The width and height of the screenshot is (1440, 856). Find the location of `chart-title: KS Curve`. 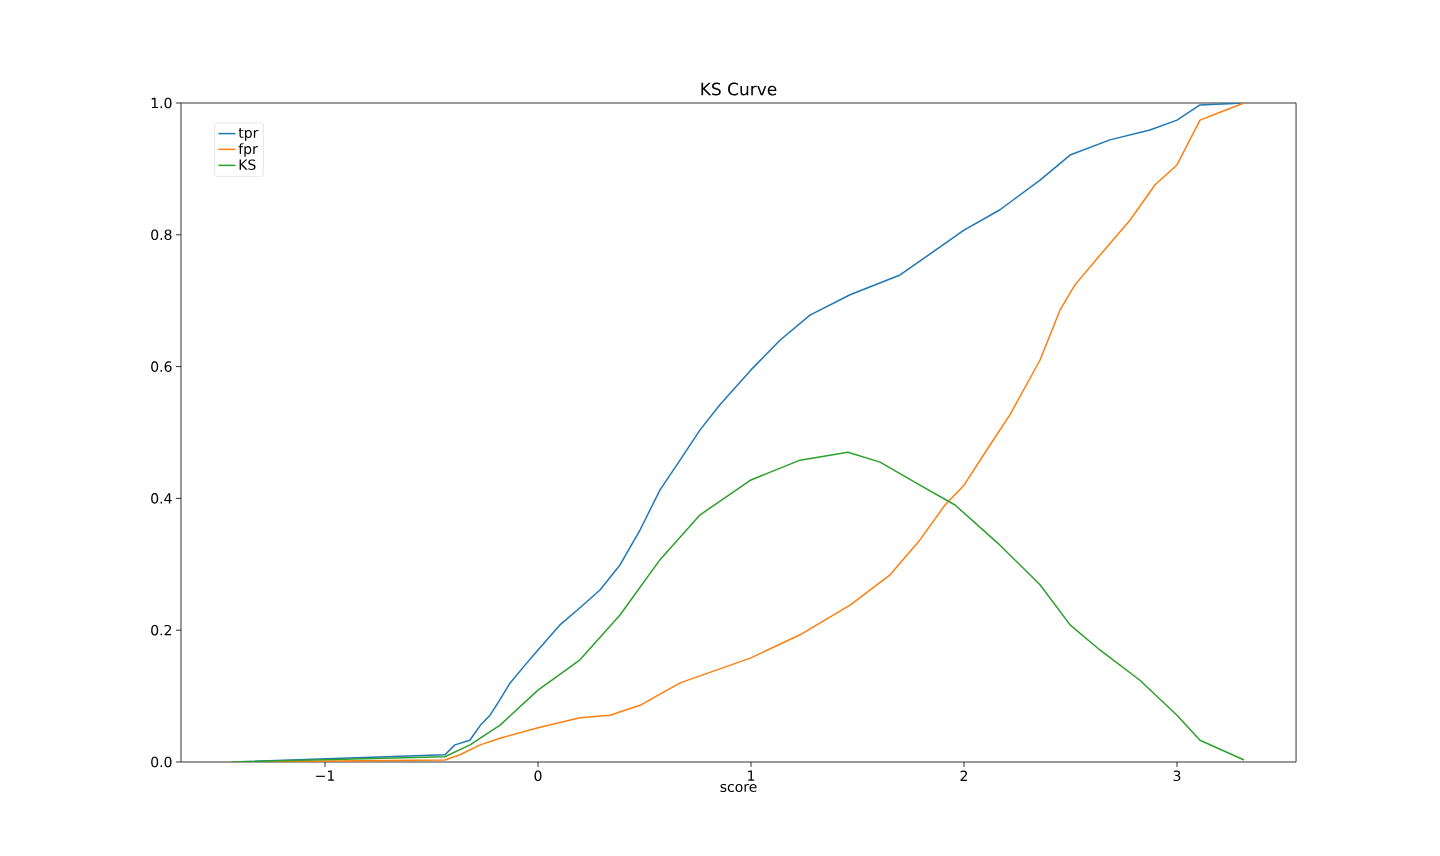

chart-title: KS Curve is located at coordinates (739, 89).